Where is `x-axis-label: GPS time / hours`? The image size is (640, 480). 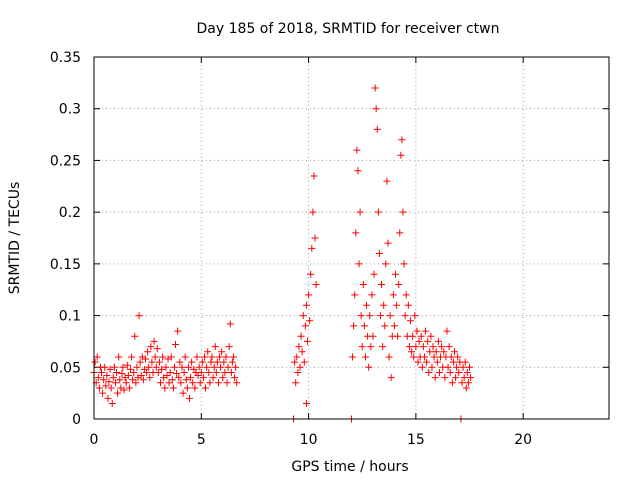
x-axis-label: GPS time / hours is located at coordinates (349, 467).